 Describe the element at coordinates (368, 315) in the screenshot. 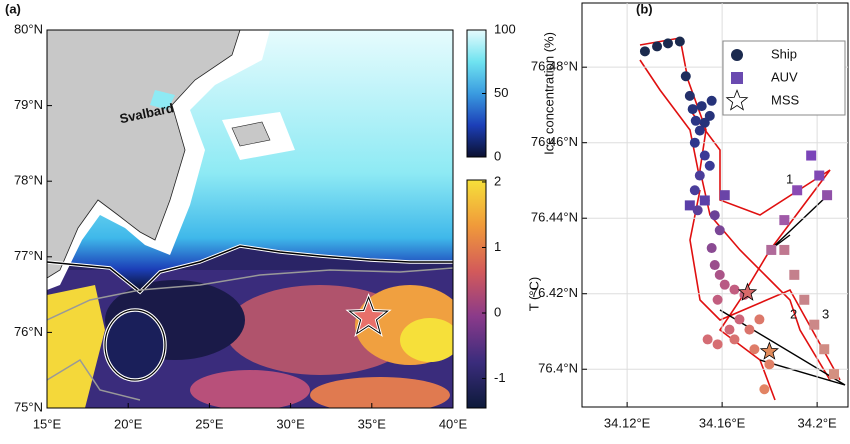

I see `station-star-outline` at that location.